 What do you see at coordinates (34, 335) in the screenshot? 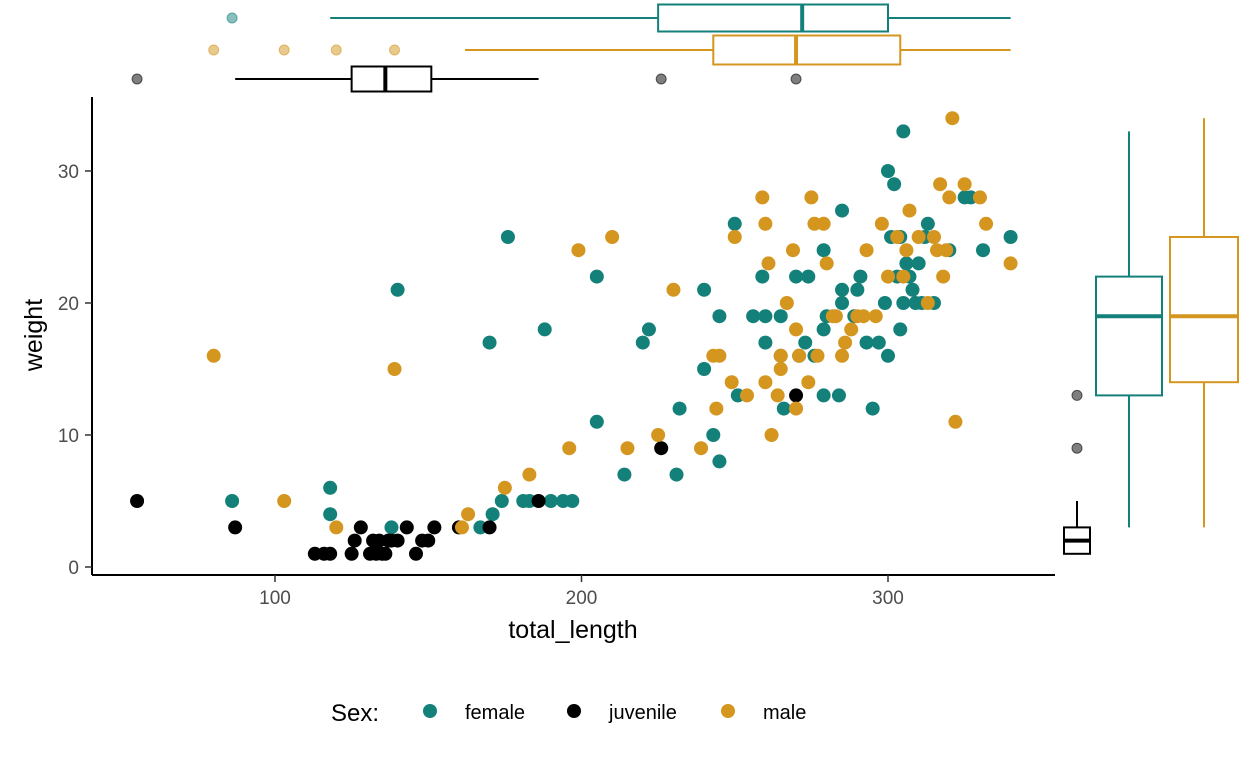
I see `y-axis-title: weight` at bounding box center [34, 335].